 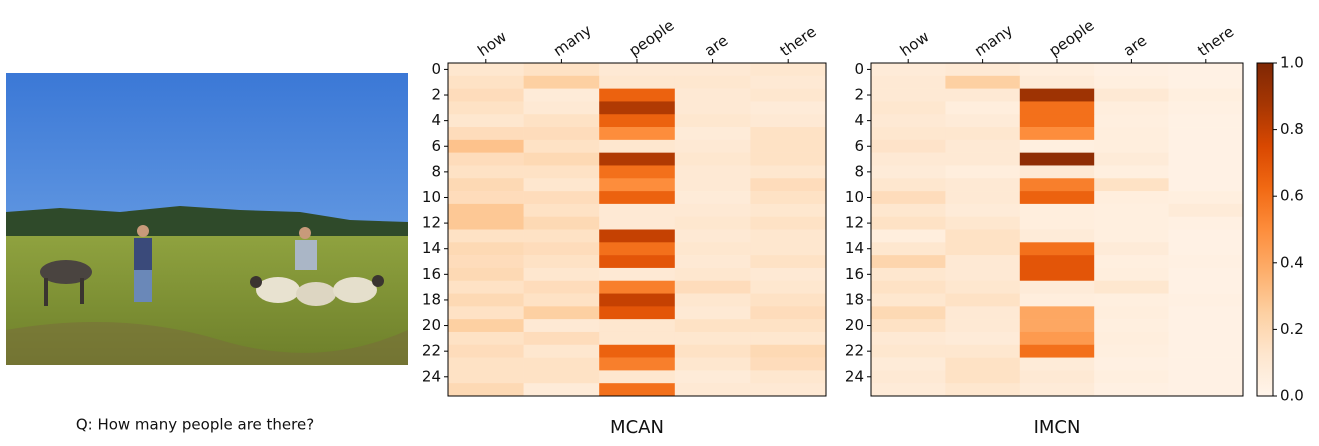 I want to click on y-tick-label: 24, so click(x=854, y=376).